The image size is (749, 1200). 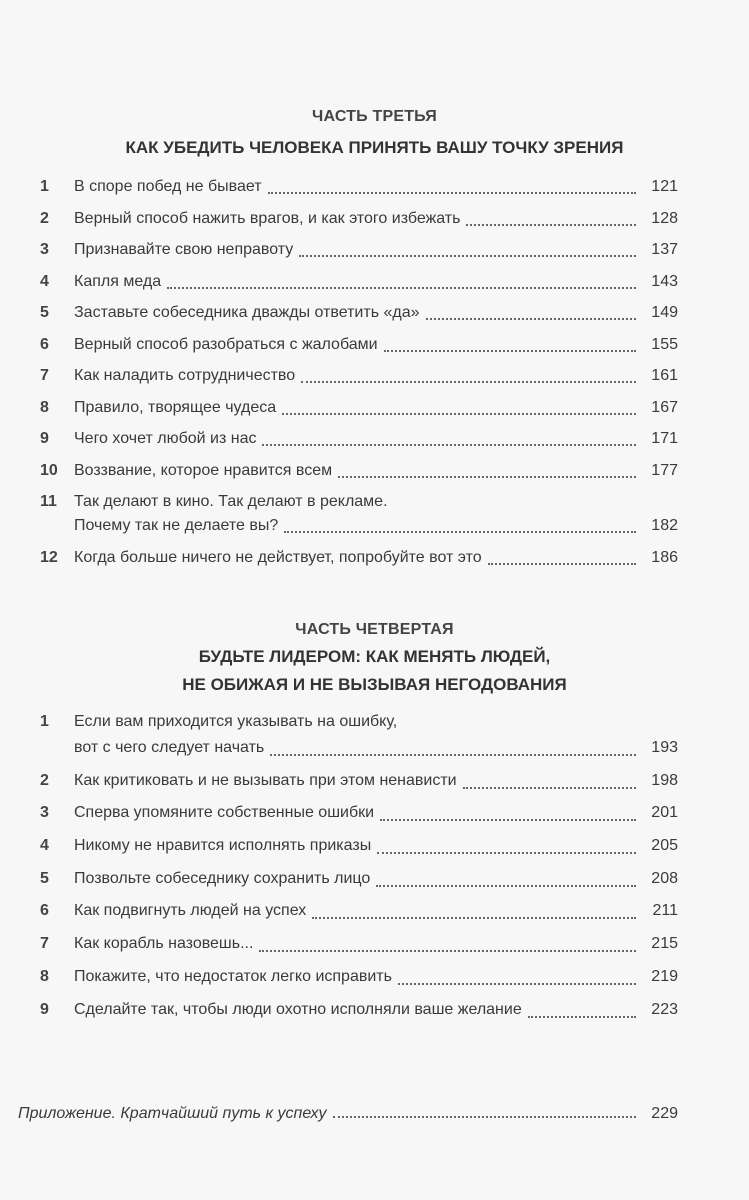 What do you see at coordinates (185, 375) in the screenshot?
I see `entry-title: Как наладить сотрудничество` at bounding box center [185, 375].